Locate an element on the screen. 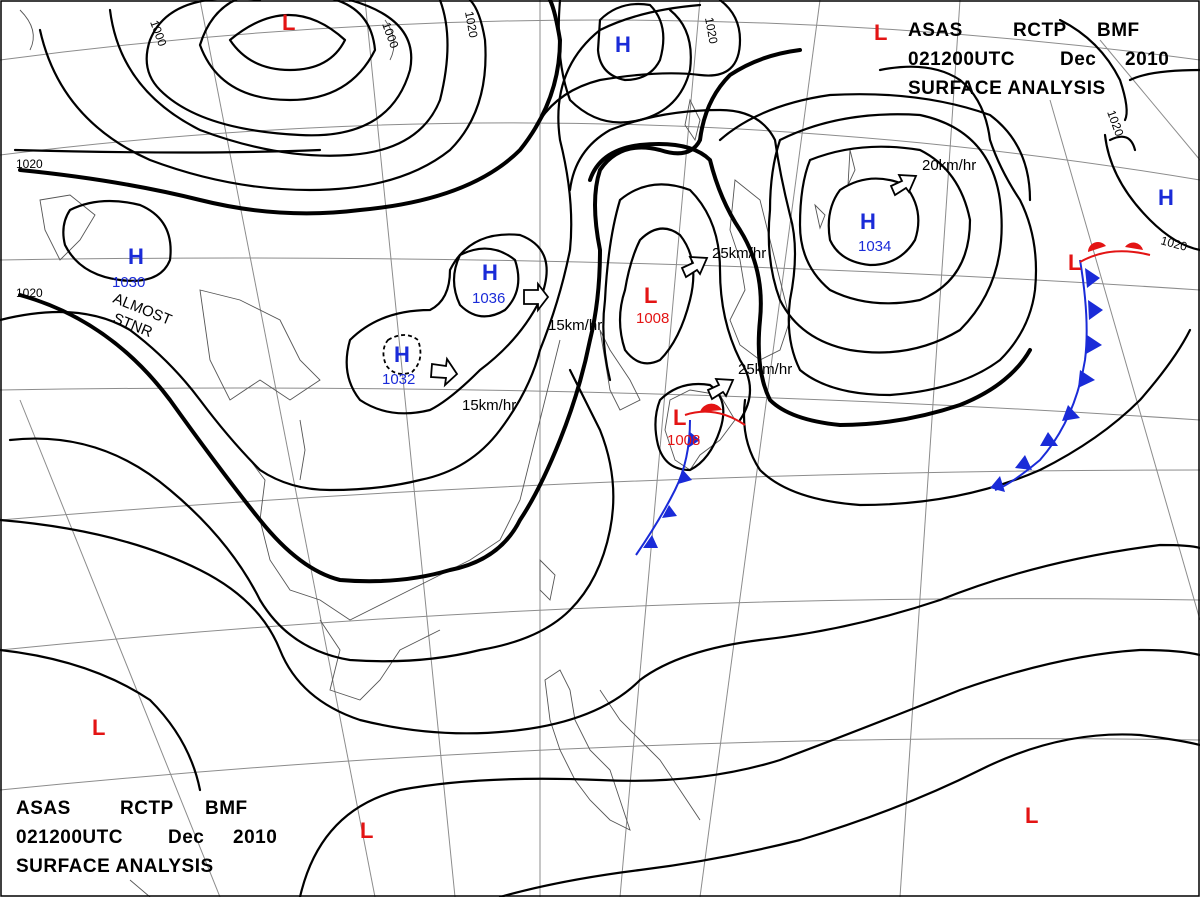  high-east-symbol: H is located at coordinates (1166, 197).